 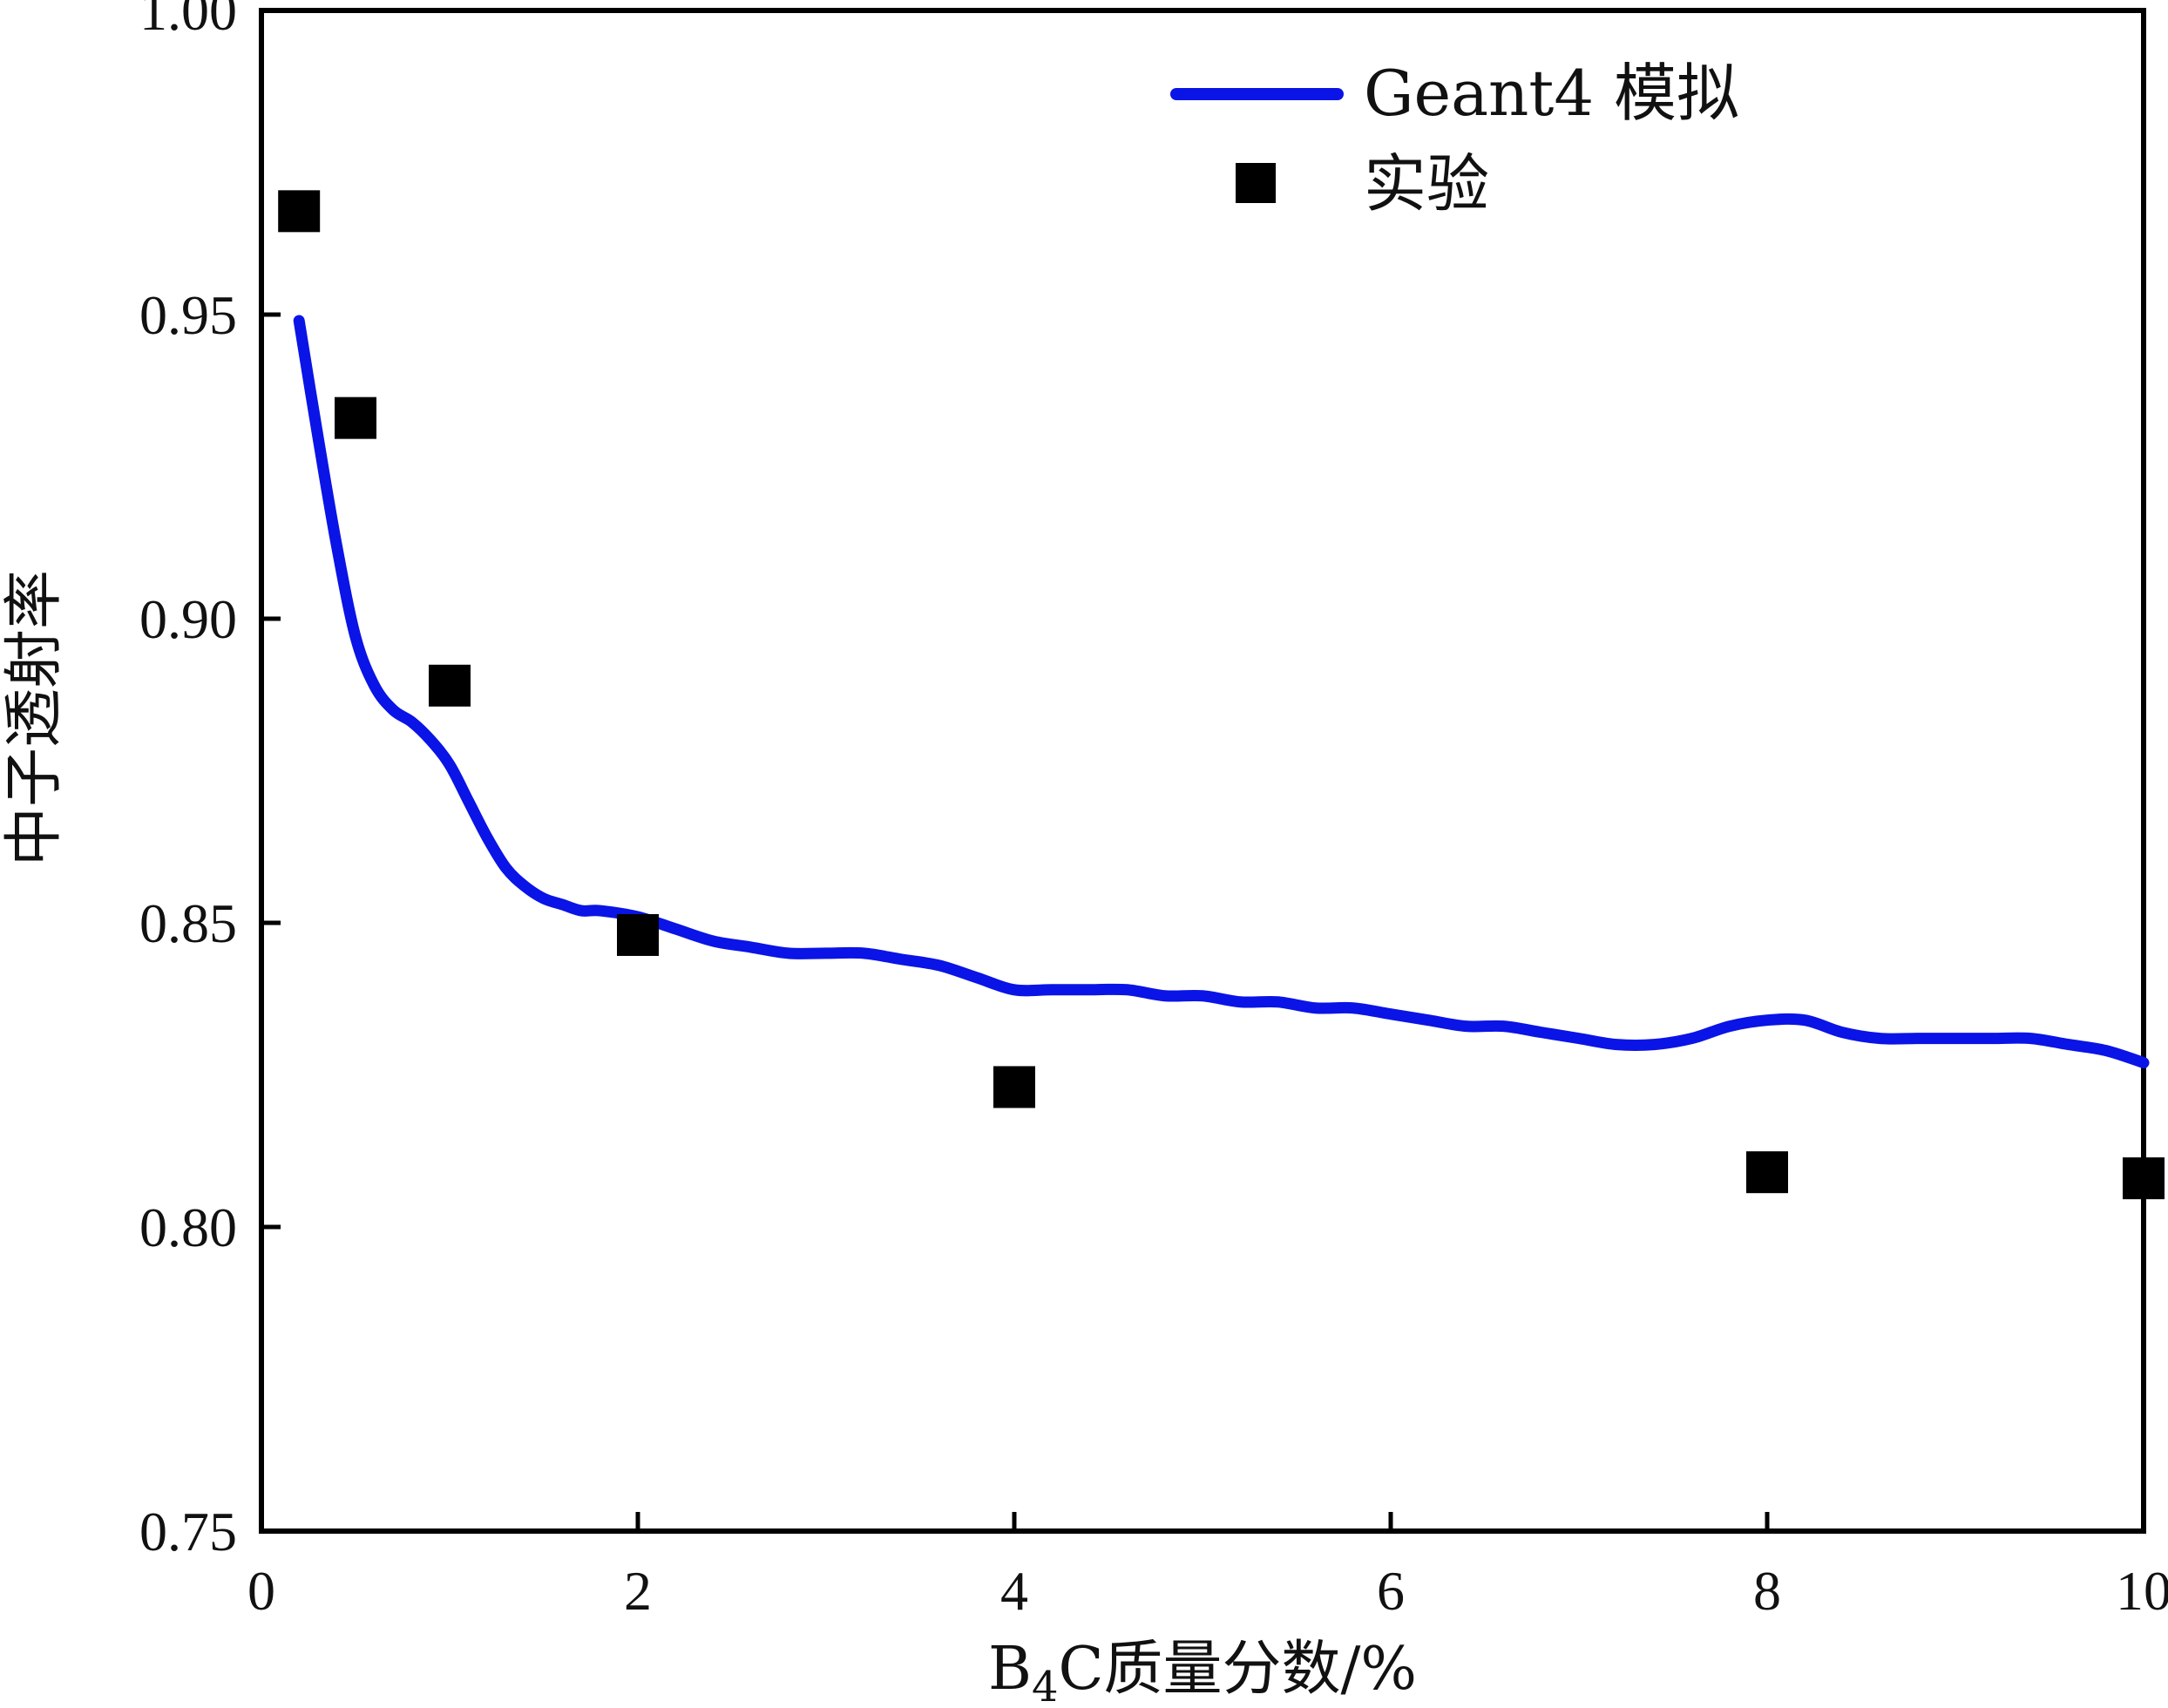 What do you see at coordinates (638, 1591) in the screenshot?
I see `x-tick-label: 2` at bounding box center [638, 1591].